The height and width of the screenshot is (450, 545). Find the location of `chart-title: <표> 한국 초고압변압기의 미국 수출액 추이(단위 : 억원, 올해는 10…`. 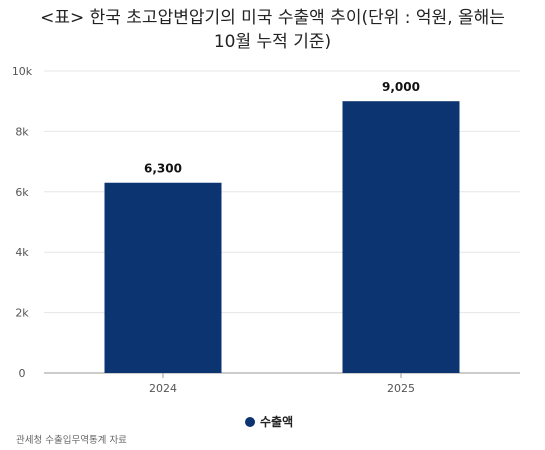

chart-title: <표> 한국 초고압변압기의 미국 수출액 추이(단위 : 억원, 올해는 10… is located at coordinates (272, 30).